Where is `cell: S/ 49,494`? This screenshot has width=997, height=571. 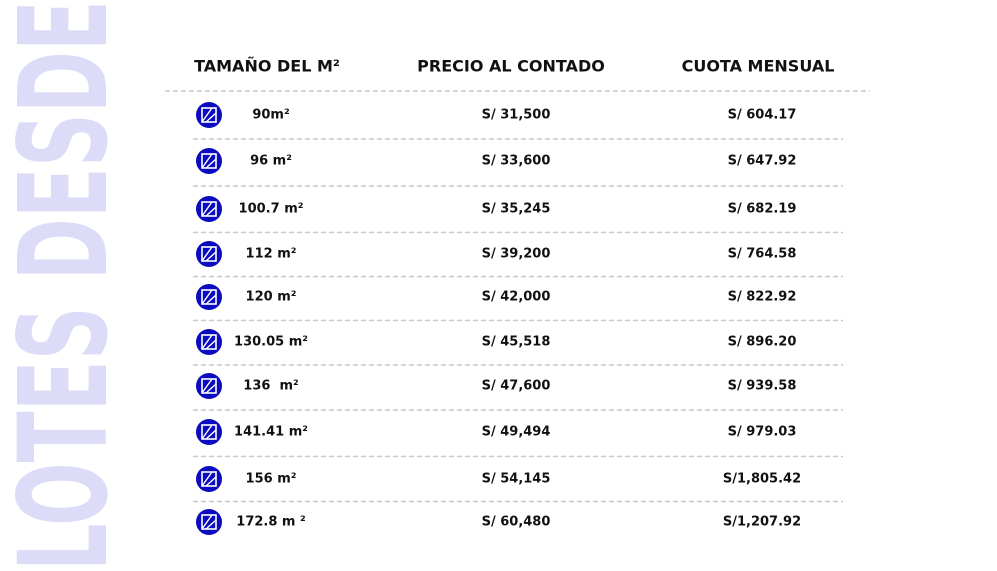 cell: S/ 49,494 is located at coordinates (516, 432).